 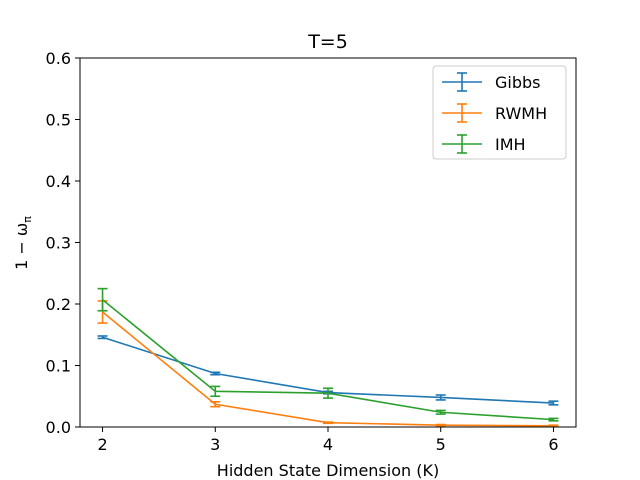 What do you see at coordinates (518, 82) in the screenshot?
I see `legend-label-gibbs: Gibbs` at bounding box center [518, 82].